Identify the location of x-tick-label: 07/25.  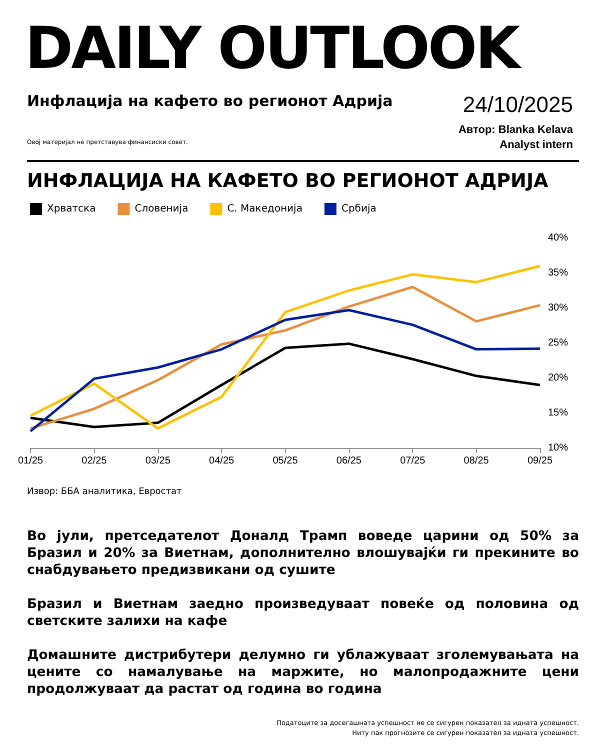
(413, 461).